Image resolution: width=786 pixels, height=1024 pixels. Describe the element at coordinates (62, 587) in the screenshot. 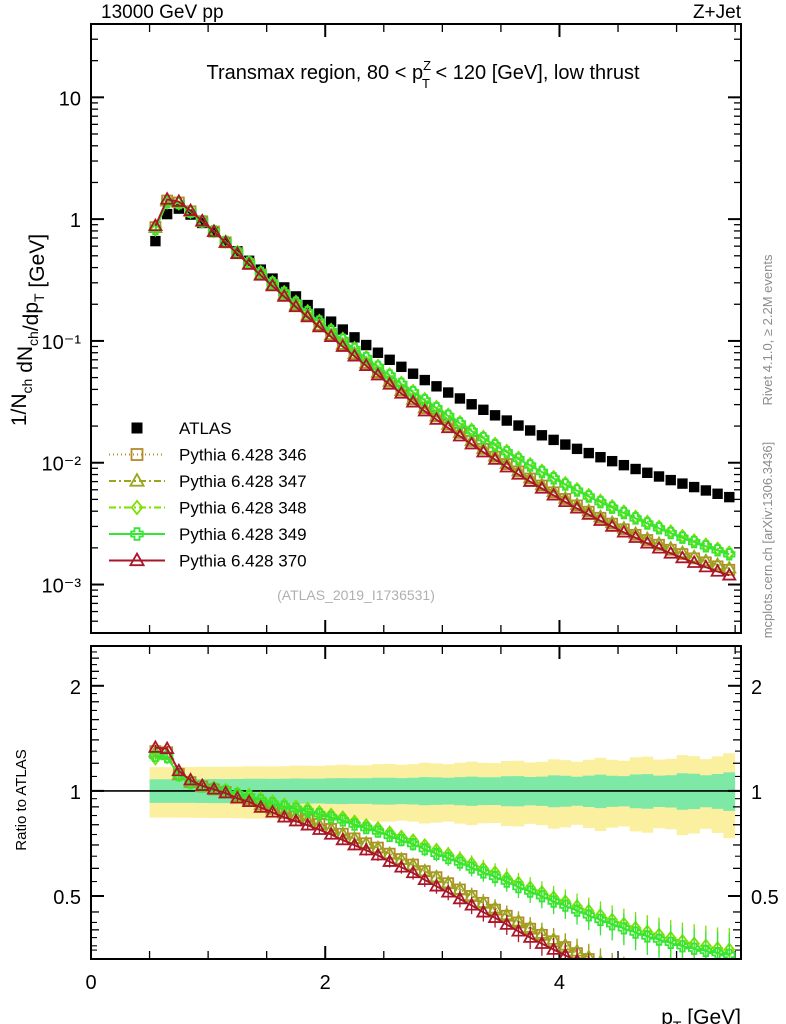

I see `main-y-ticklabel: 10⁻³` at that location.